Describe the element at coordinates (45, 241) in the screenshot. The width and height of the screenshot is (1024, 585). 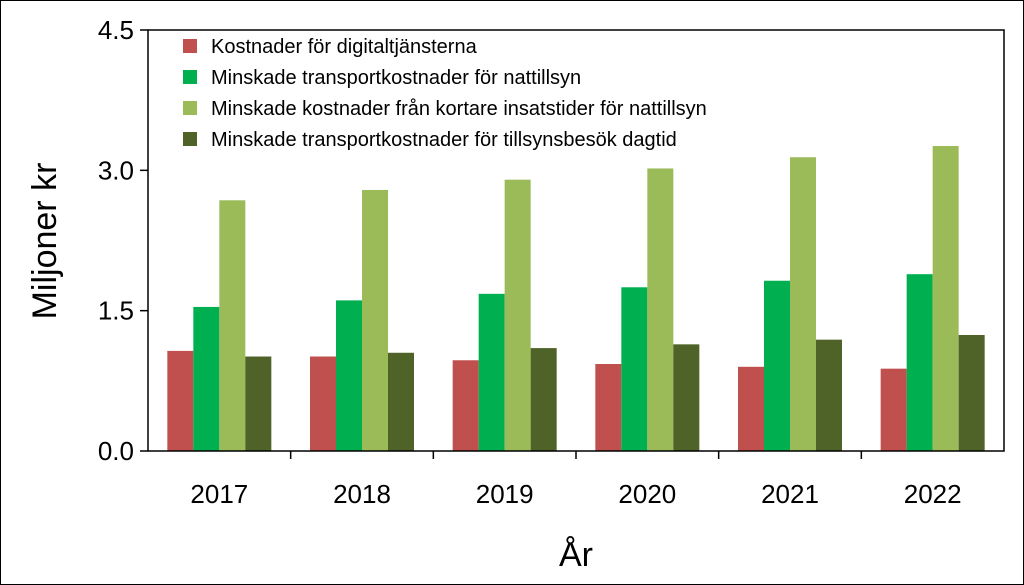
I see `y-axis-title: Miljoner kr` at that location.